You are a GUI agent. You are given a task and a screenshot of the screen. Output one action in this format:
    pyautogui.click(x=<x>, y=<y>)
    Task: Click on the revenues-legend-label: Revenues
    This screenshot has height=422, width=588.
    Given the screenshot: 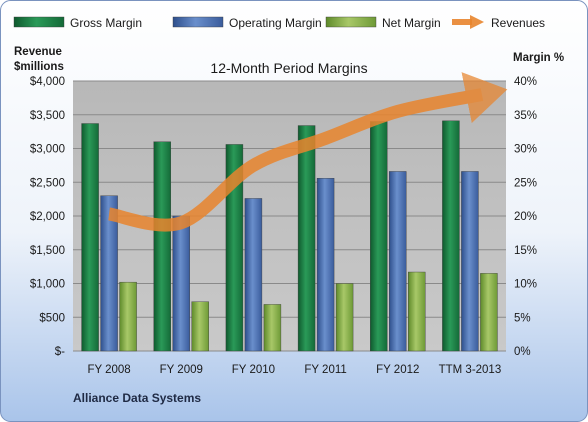 What is the action you would take?
    pyautogui.click(x=518, y=23)
    